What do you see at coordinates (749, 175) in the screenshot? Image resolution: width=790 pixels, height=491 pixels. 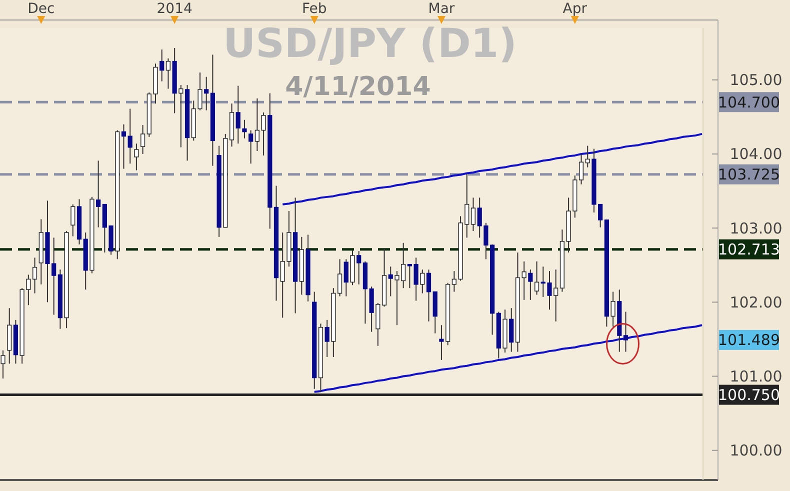 I see `ref-line-label: 103.725` at bounding box center [749, 175].